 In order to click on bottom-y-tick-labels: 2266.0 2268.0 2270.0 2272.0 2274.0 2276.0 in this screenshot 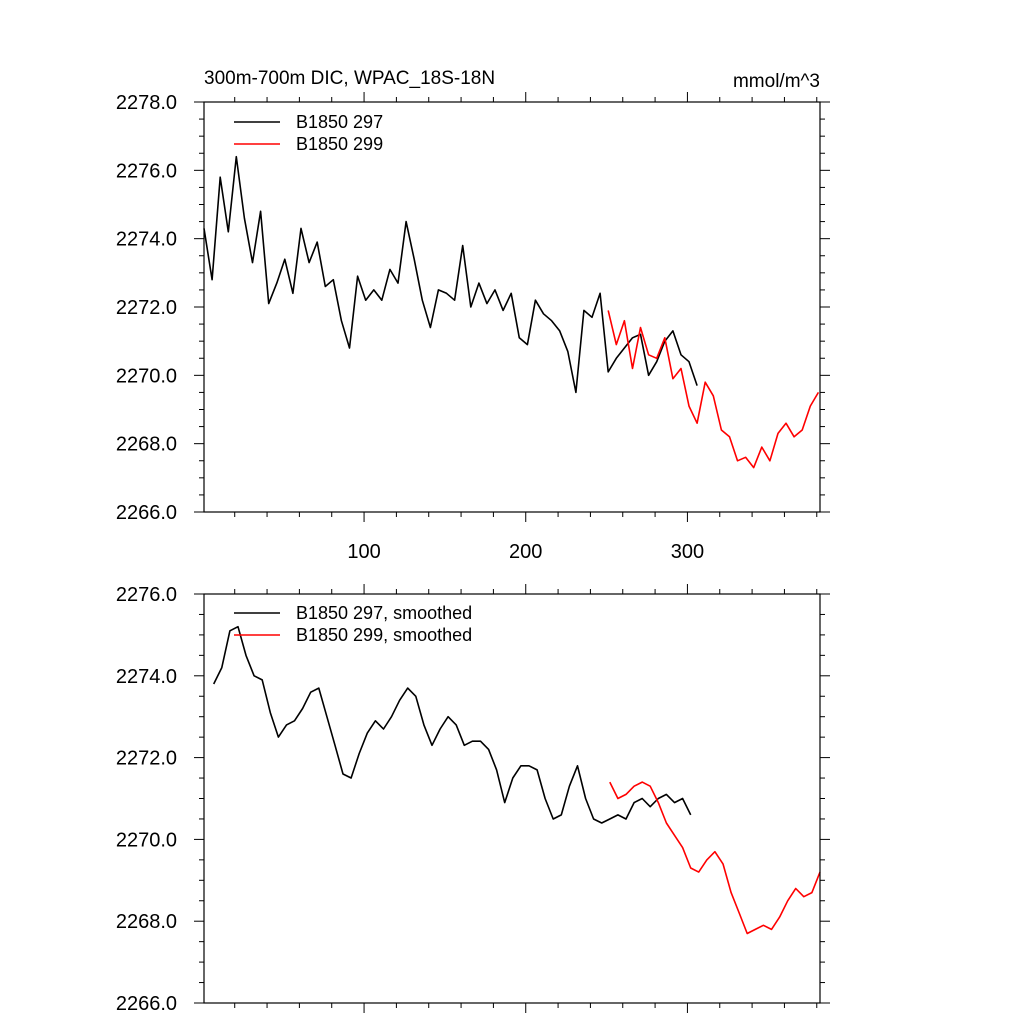, I will do `click(146, 799)`.